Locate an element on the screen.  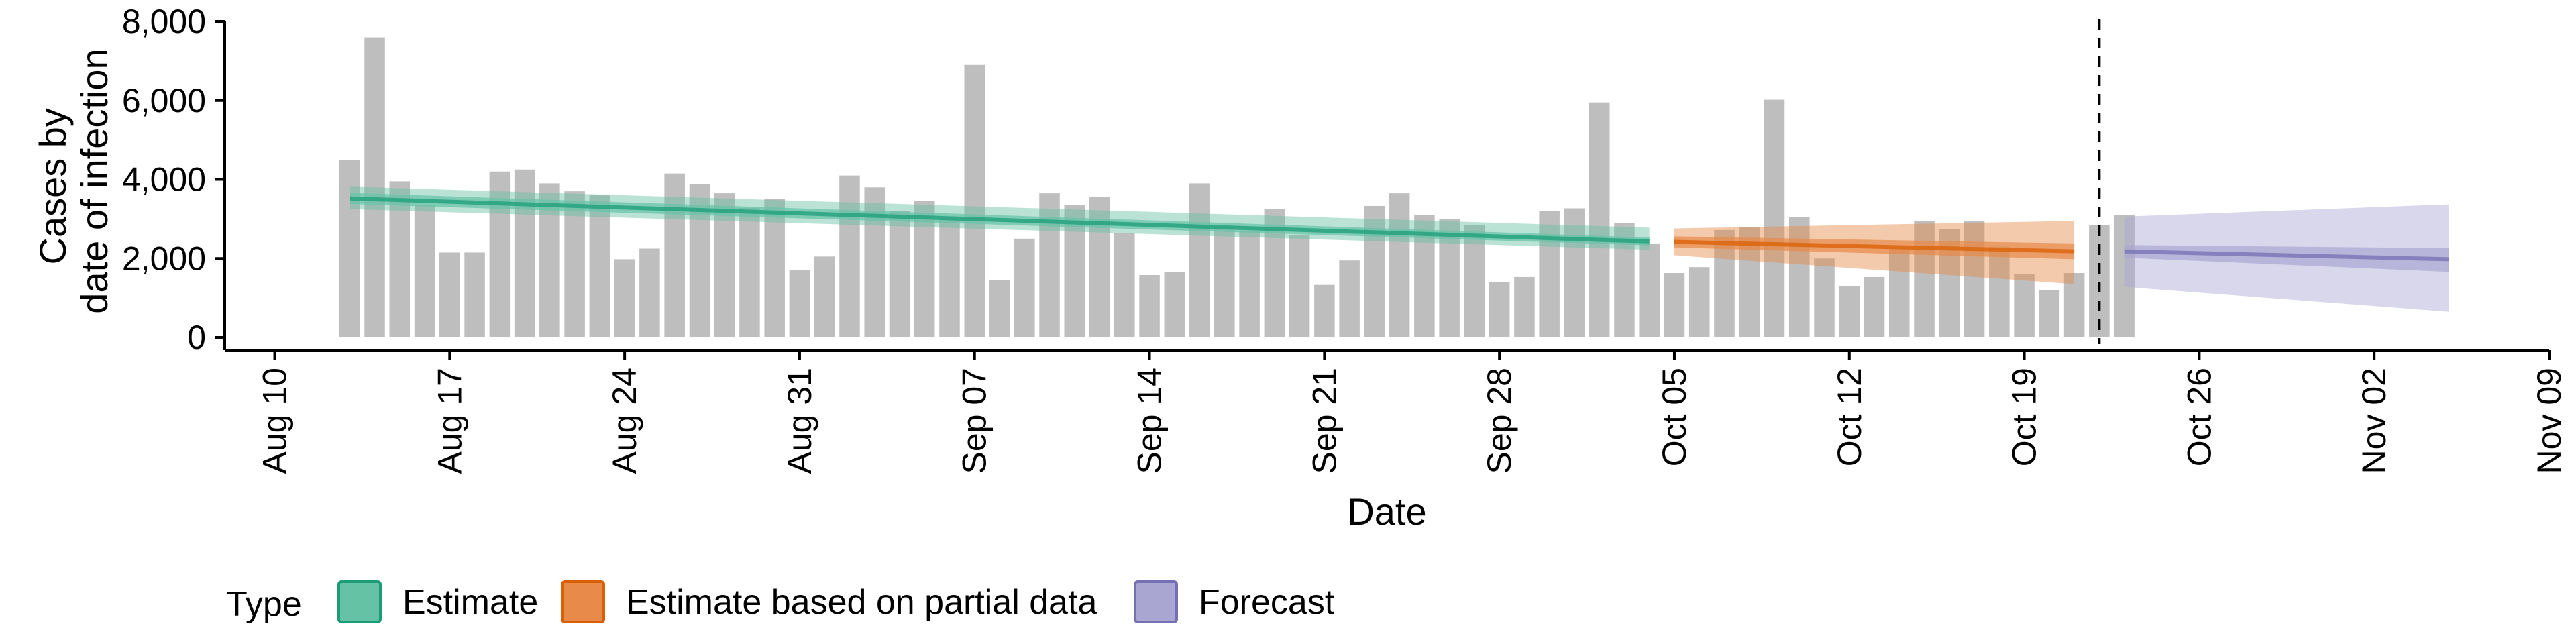
x-tick-label: Aug 24 is located at coordinates (624, 421).